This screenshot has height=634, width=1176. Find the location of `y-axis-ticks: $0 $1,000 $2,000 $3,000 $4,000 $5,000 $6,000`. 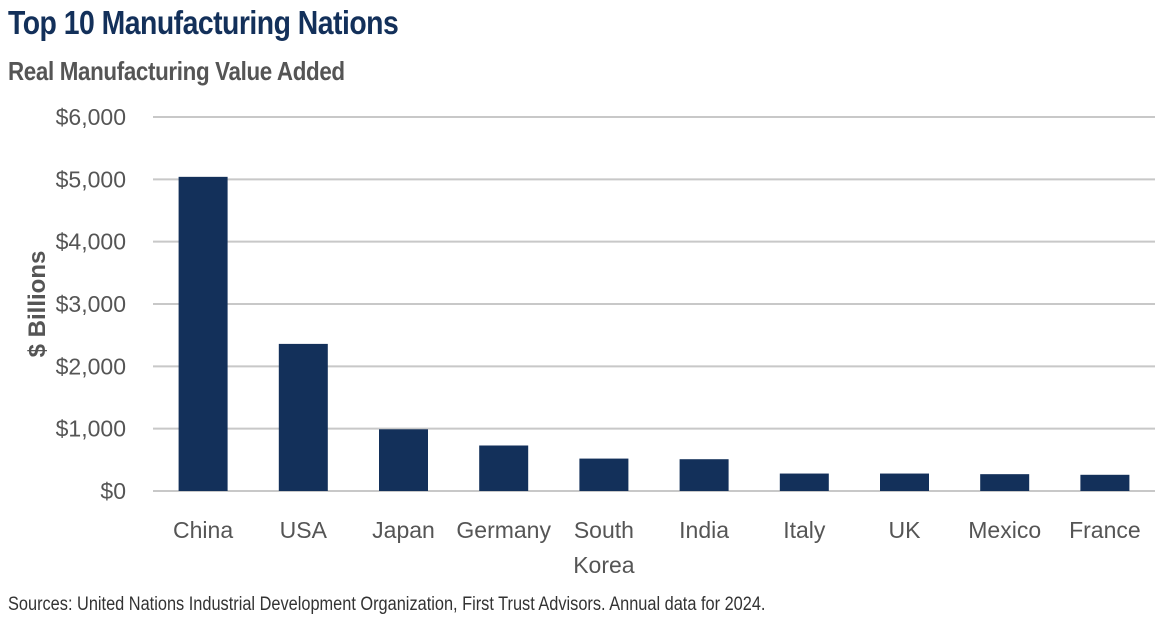

y-axis-ticks: $0 $1,000 $2,000 $3,000 $4,000 $5,000 $6,000 is located at coordinates (91, 304).